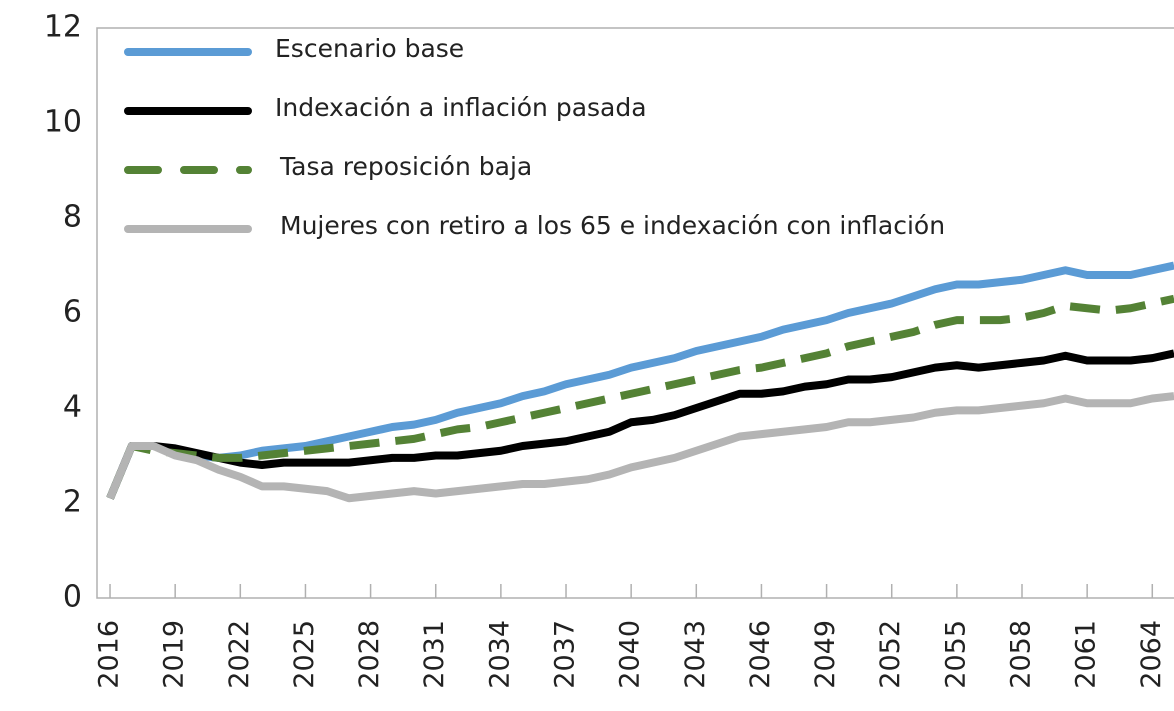 The height and width of the screenshot is (711, 1174). What do you see at coordinates (72, 217) in the screenshot?
I see `y-tick-label: 8` at bounding box center [72, 217].